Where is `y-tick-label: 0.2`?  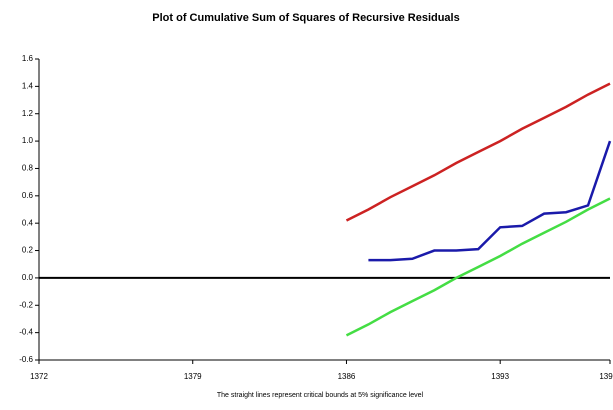
y-tick-label: 0.2 is located at coordinates (28, 250).